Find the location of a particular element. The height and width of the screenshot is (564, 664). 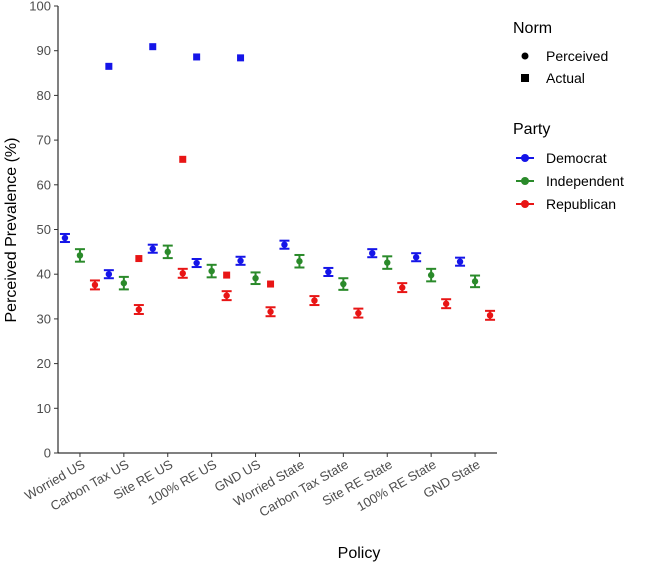

legend-party-label: Democrat is located at coordinates (576, 158).